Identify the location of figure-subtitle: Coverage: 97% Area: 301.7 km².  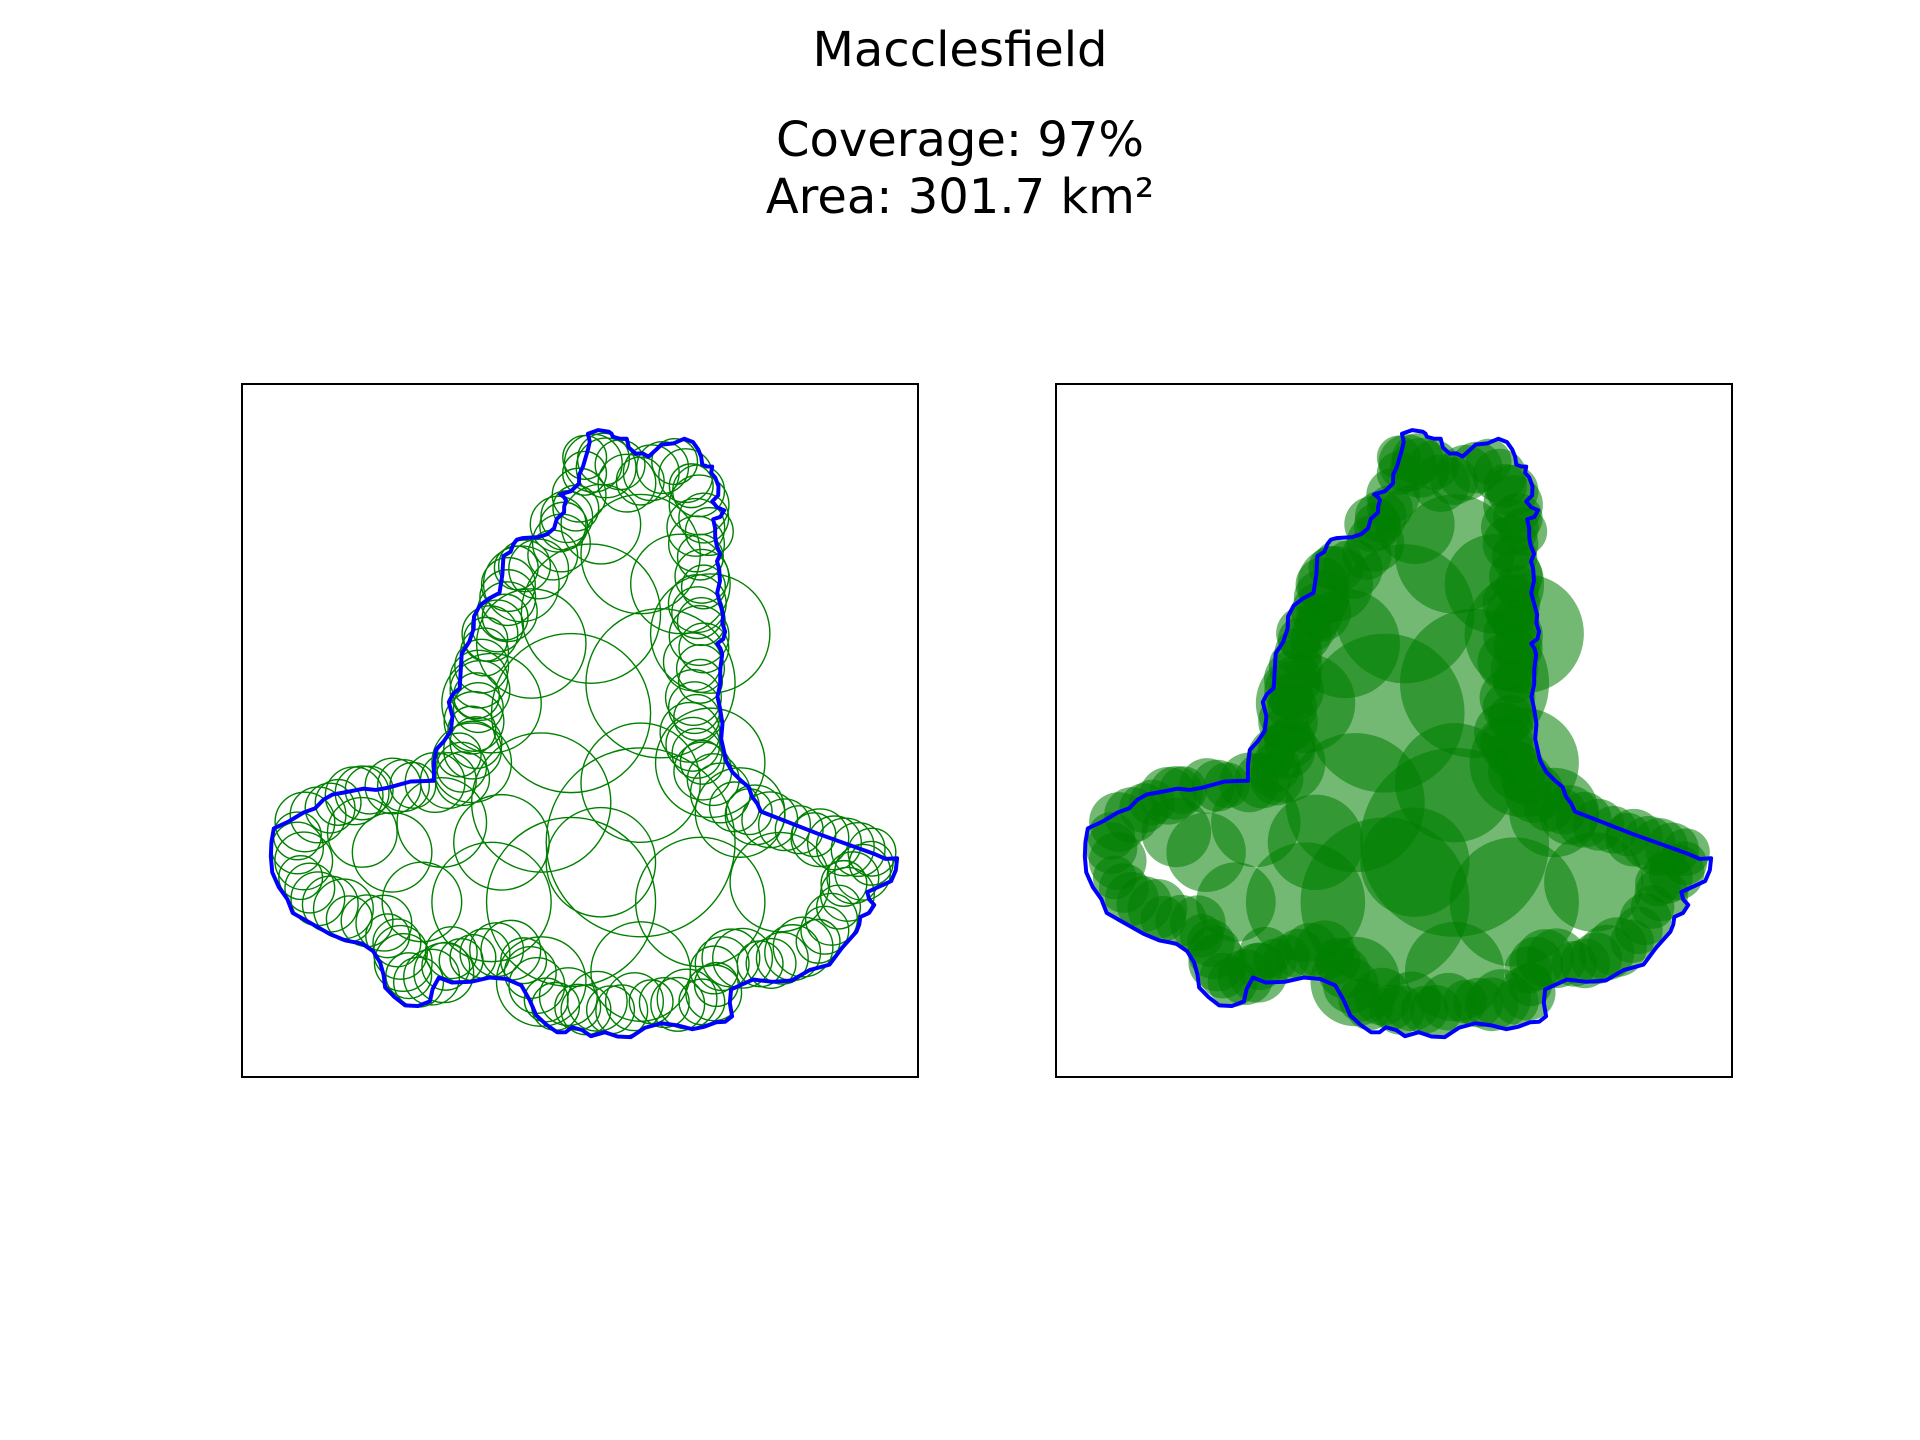
(960, 169).